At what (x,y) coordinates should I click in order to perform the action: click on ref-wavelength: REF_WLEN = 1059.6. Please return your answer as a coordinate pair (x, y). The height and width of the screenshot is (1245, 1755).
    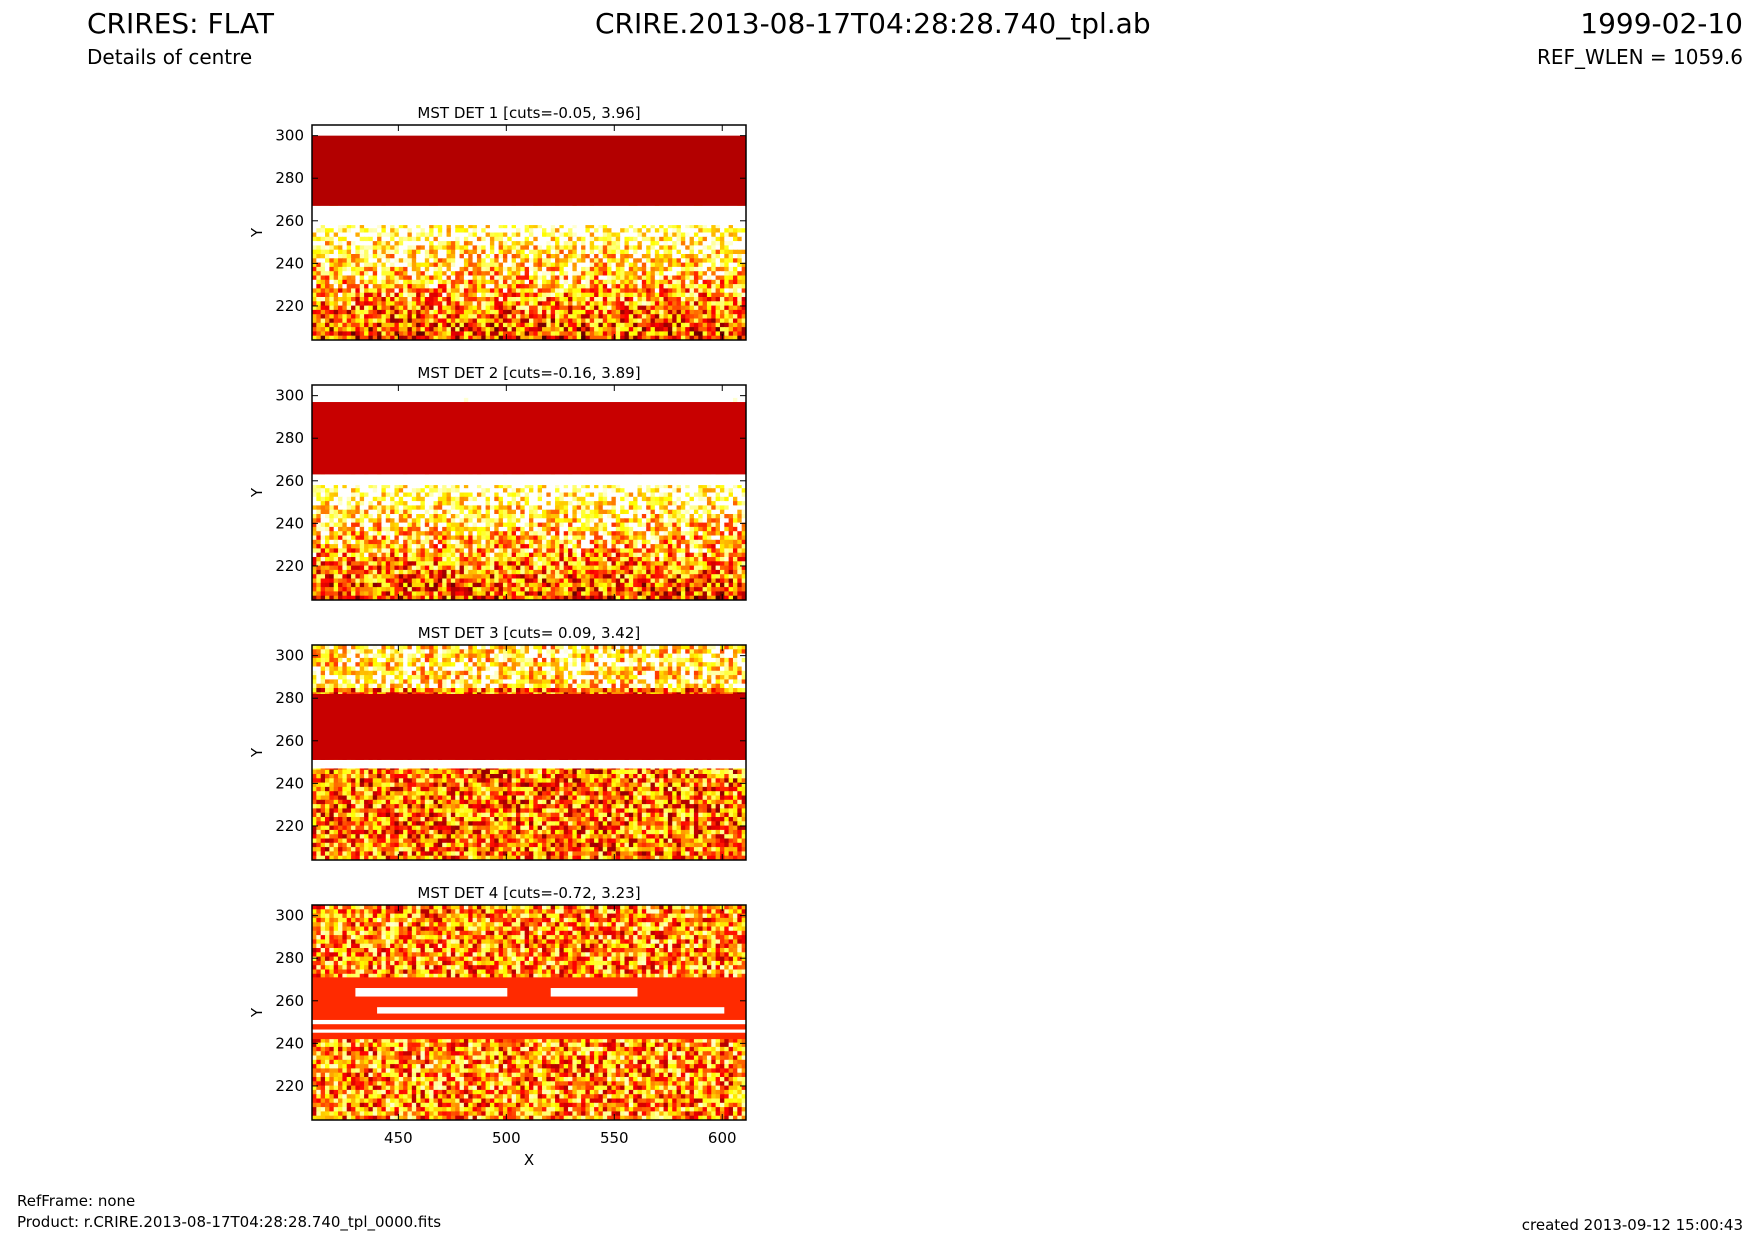
    Looking at the image, I should click on (1640, 57).